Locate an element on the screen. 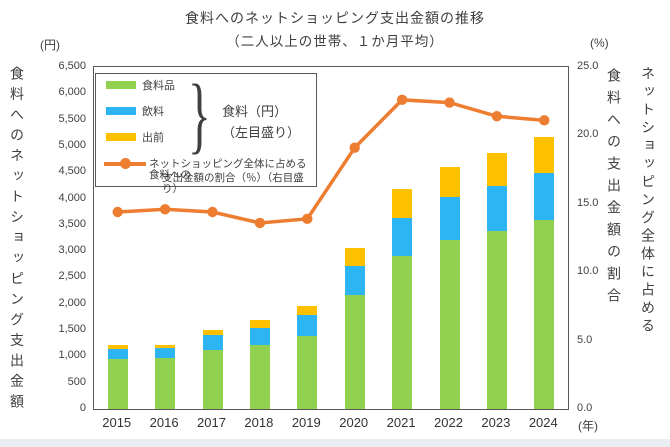  bar-segment-beverage-2023 is located at coordinates (496, 208).